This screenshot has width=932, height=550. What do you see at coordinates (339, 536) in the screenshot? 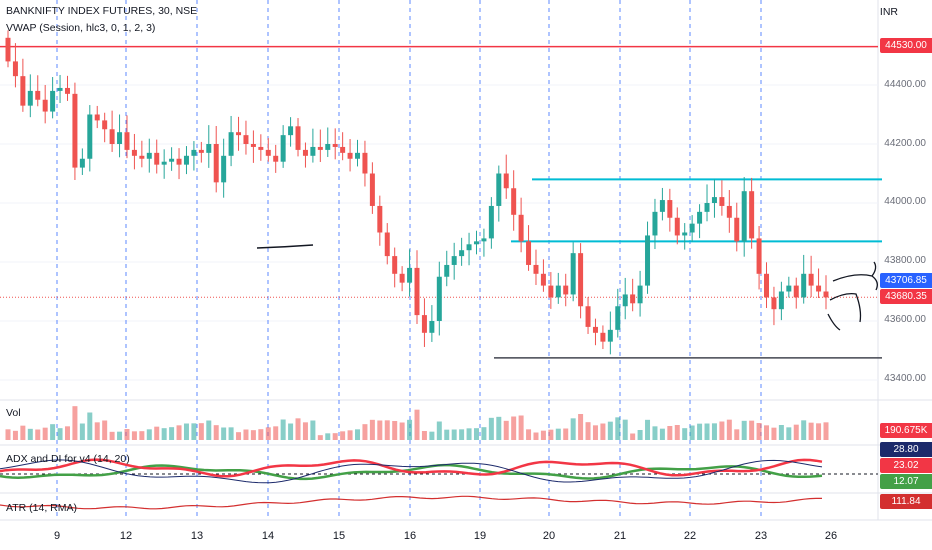
I see `date-tick: 15` at bounding box center [339, 536].